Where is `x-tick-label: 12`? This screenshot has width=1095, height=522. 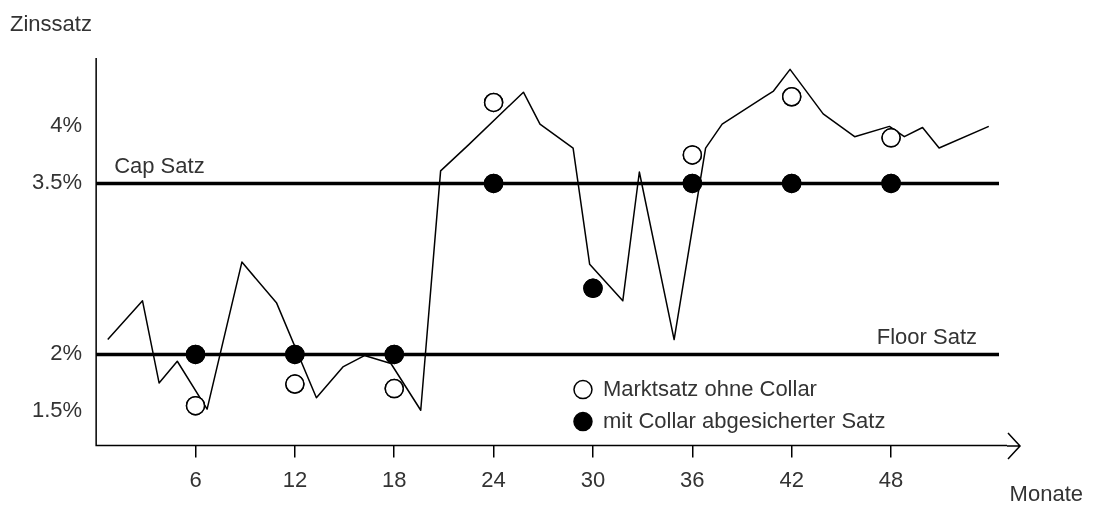
x-tick-label: 12 is located at coordinates (295, 479).